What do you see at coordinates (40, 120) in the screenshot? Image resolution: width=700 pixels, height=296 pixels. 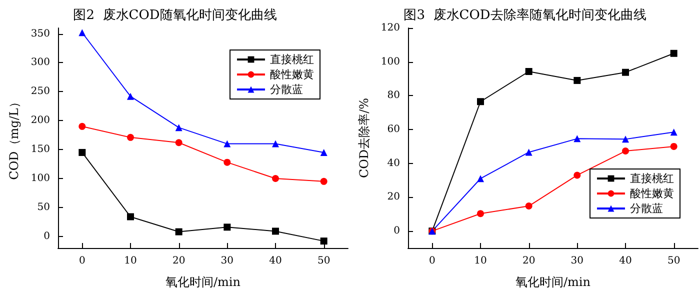 I see `y-tick-label: 200` at bounding box center [40, 120].